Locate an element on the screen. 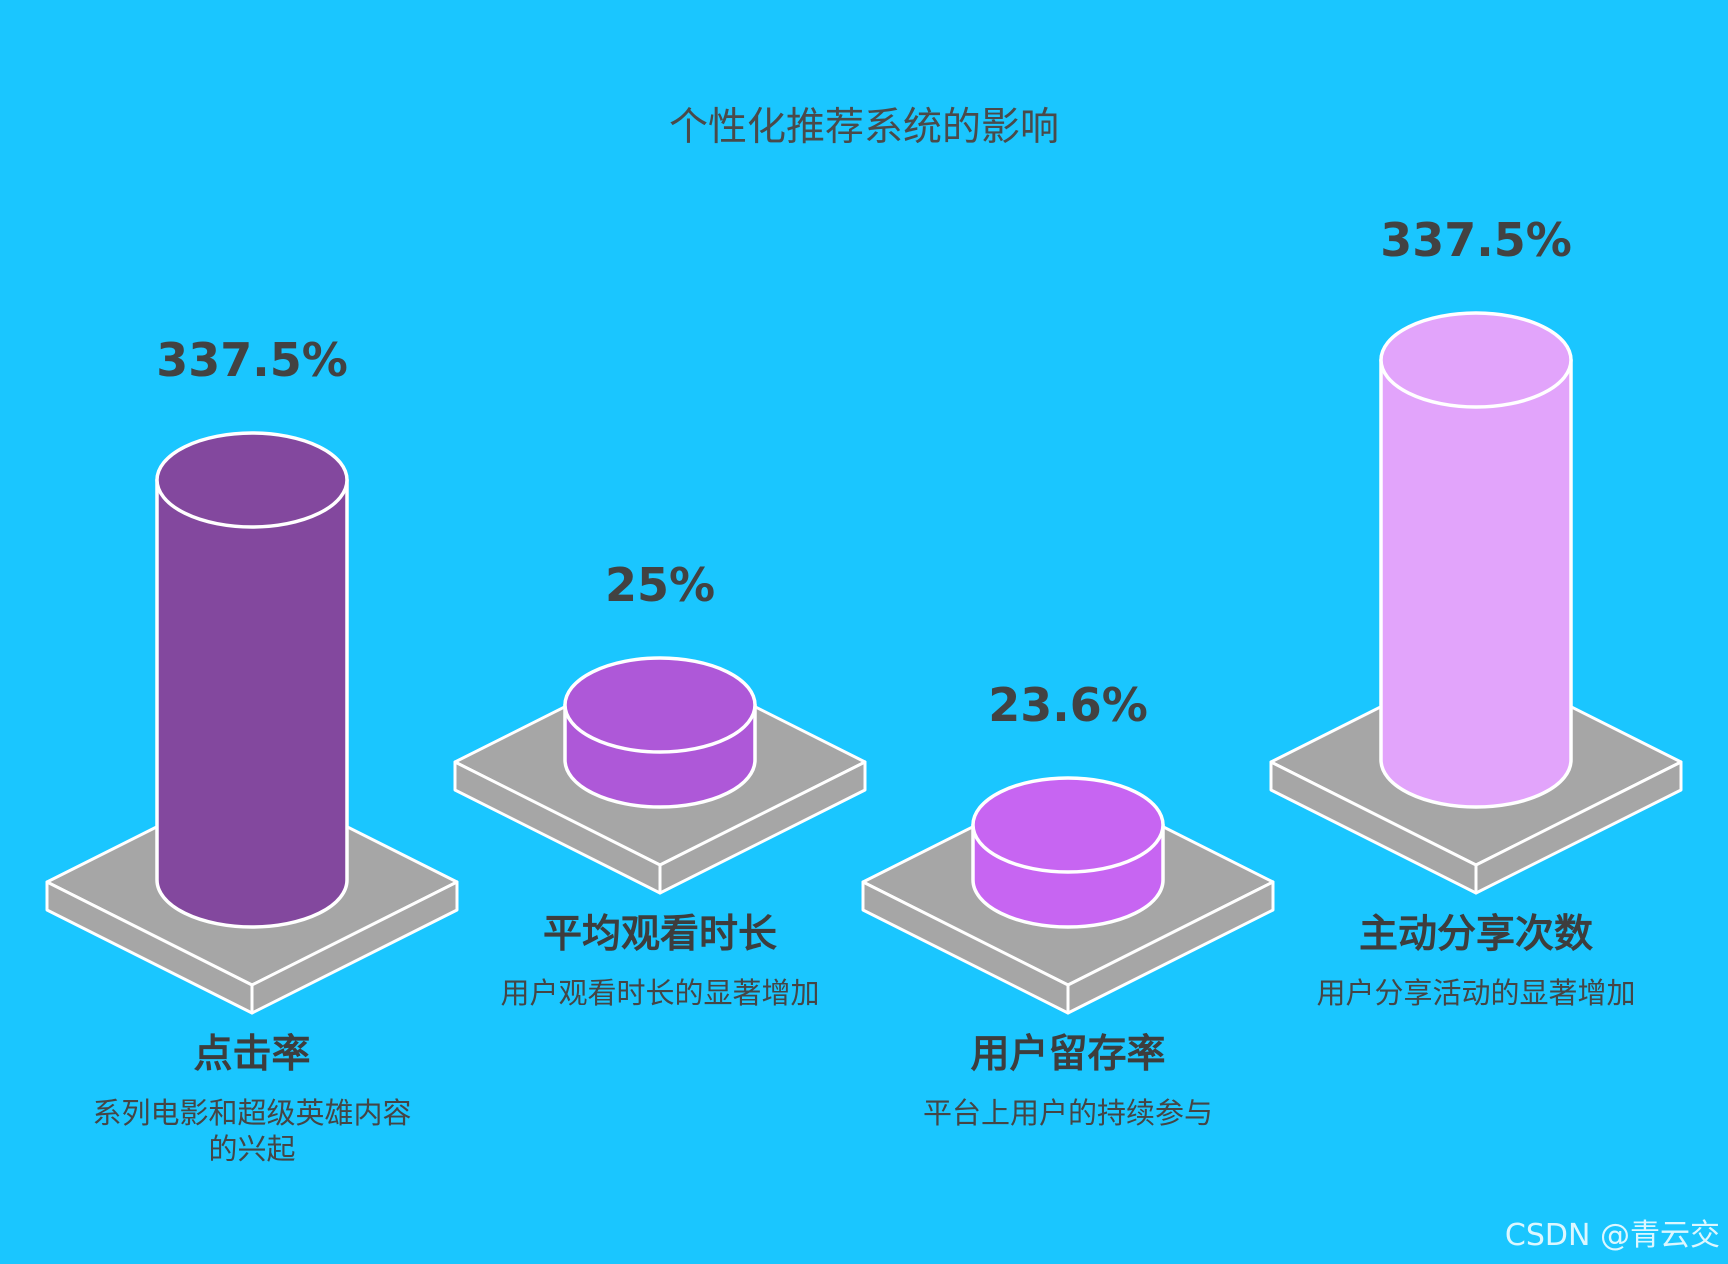 This screenshot has height=1264, width=1728. category-label: 平均观看时长 is located at coordinates (660, 934).